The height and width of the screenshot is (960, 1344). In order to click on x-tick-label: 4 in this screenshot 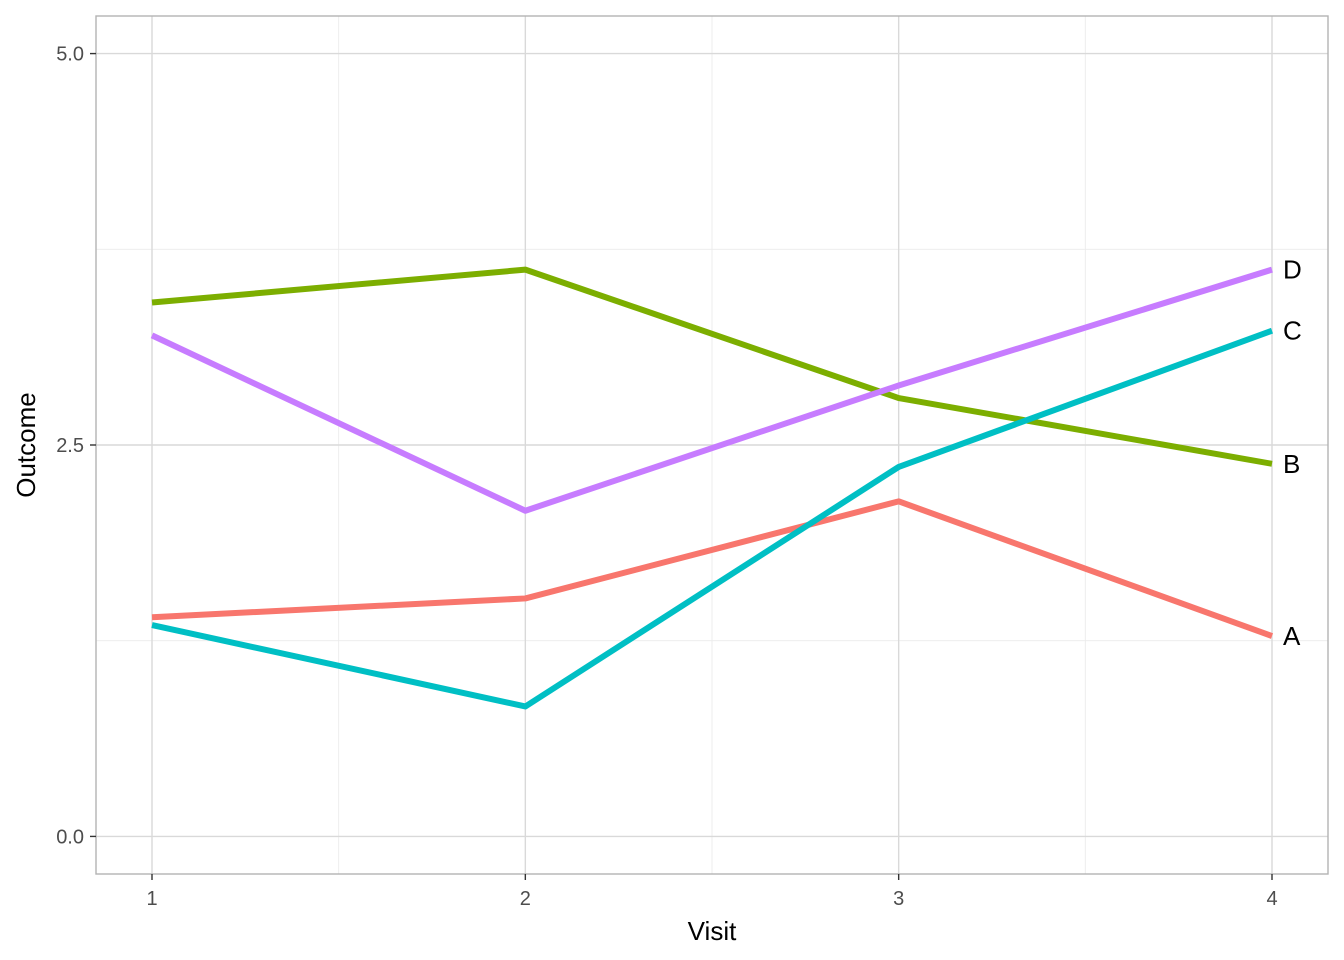, I will do `click(1271, 899)`.